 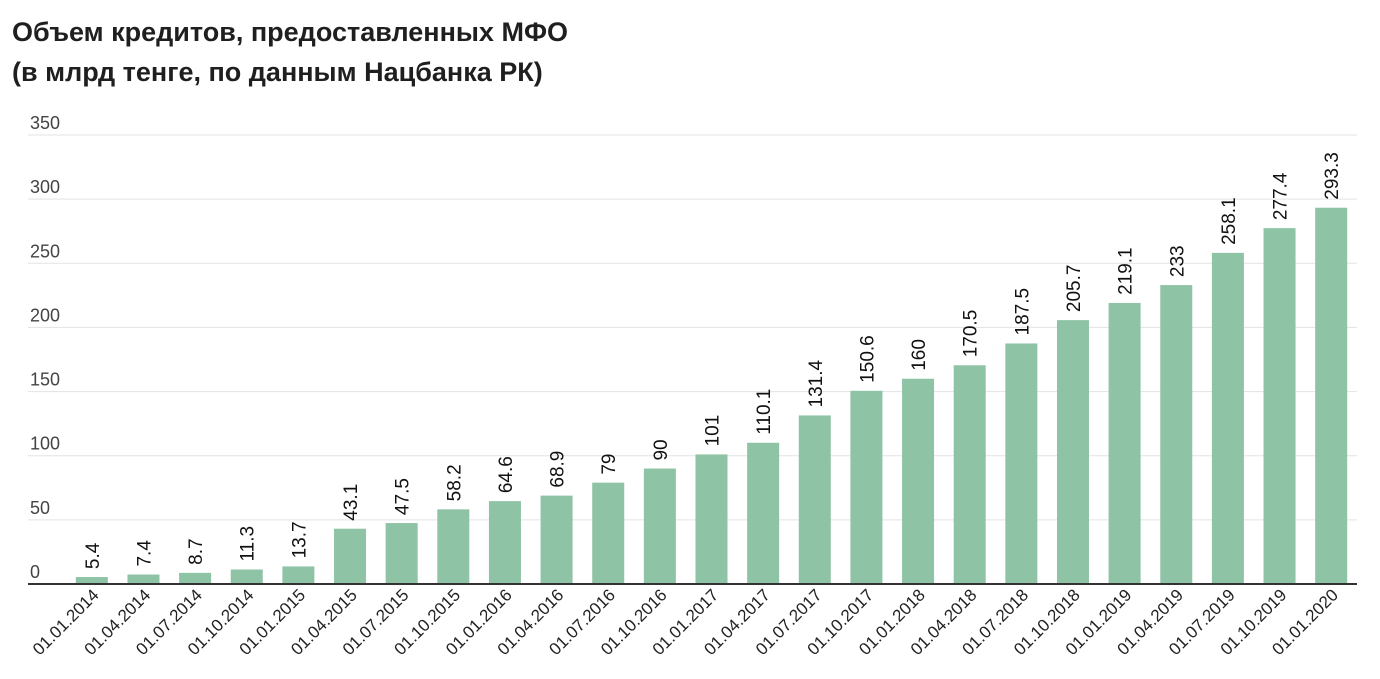 What do you see at coordinates (1126, 271) in the screenshot?
I see `data-label: 219.1` at bounding box center [1126, 271].